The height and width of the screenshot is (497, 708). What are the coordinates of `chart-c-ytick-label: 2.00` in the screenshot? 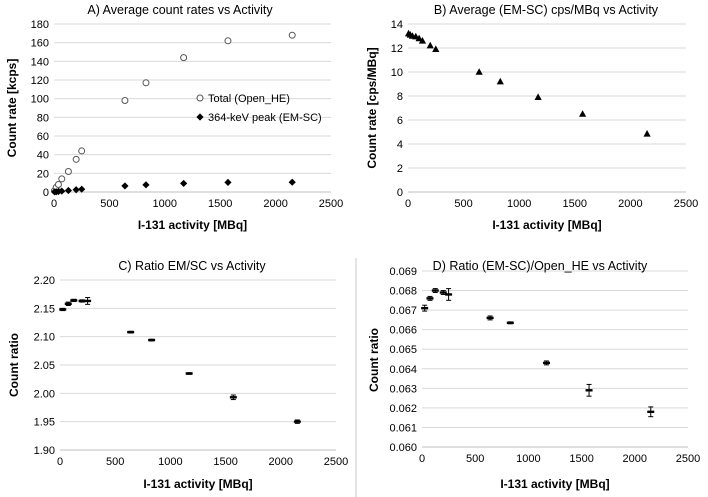 It's located at (44, 394).